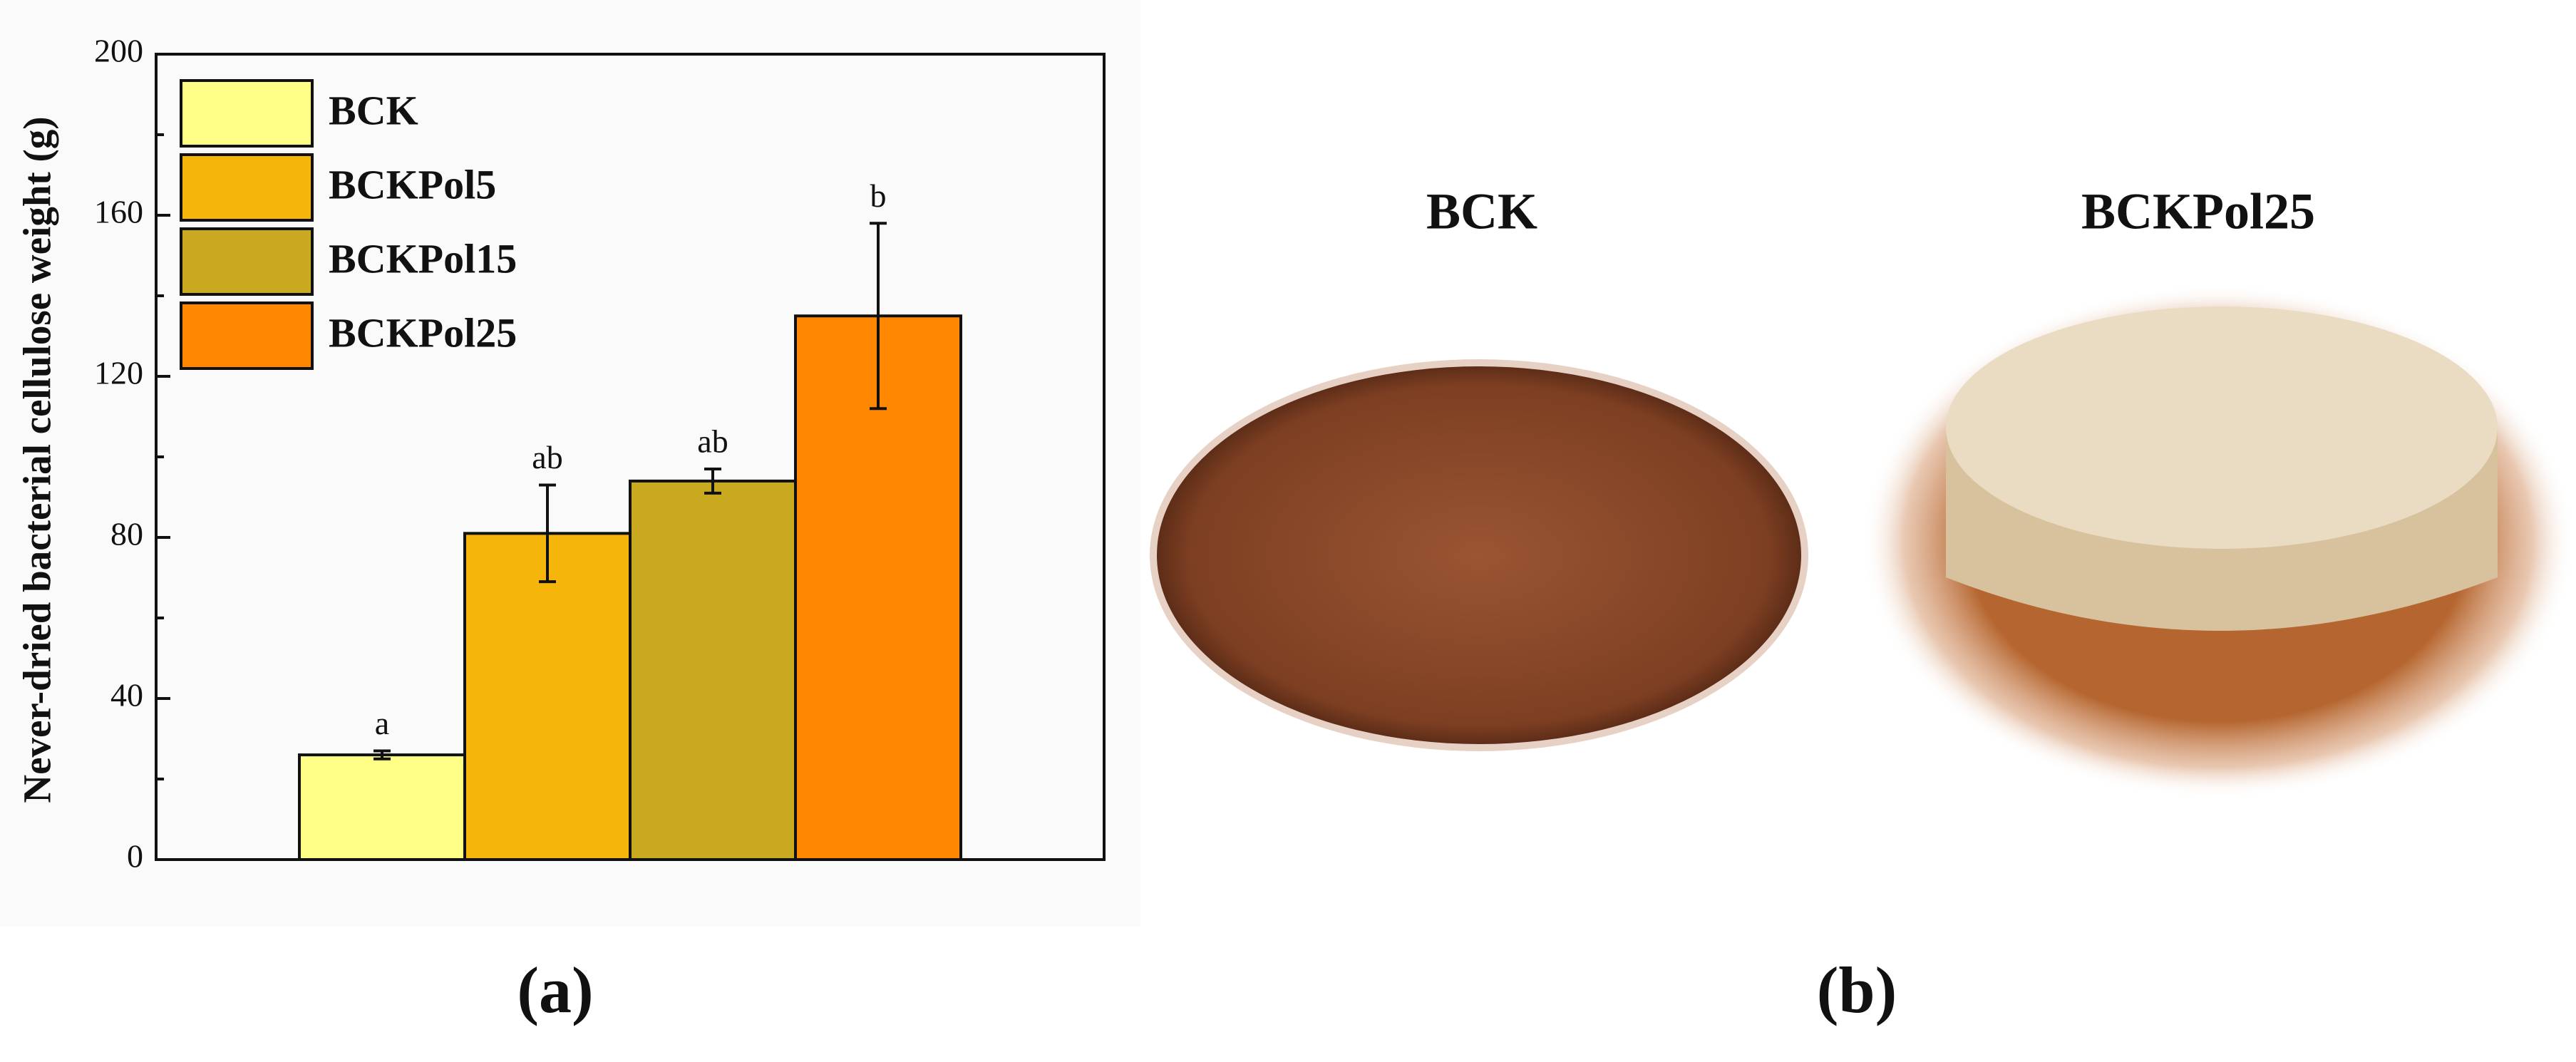 Image resolution: width=2576 pixels, height=1062 pixels. Describe the element at coordinates (1857, 990) in the screenshot. I see `panel-label: (b)` at that location.